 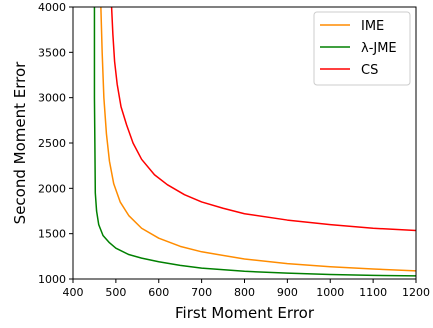 I want to click on y-tick-label: 1500, so click(x=52, y=234).